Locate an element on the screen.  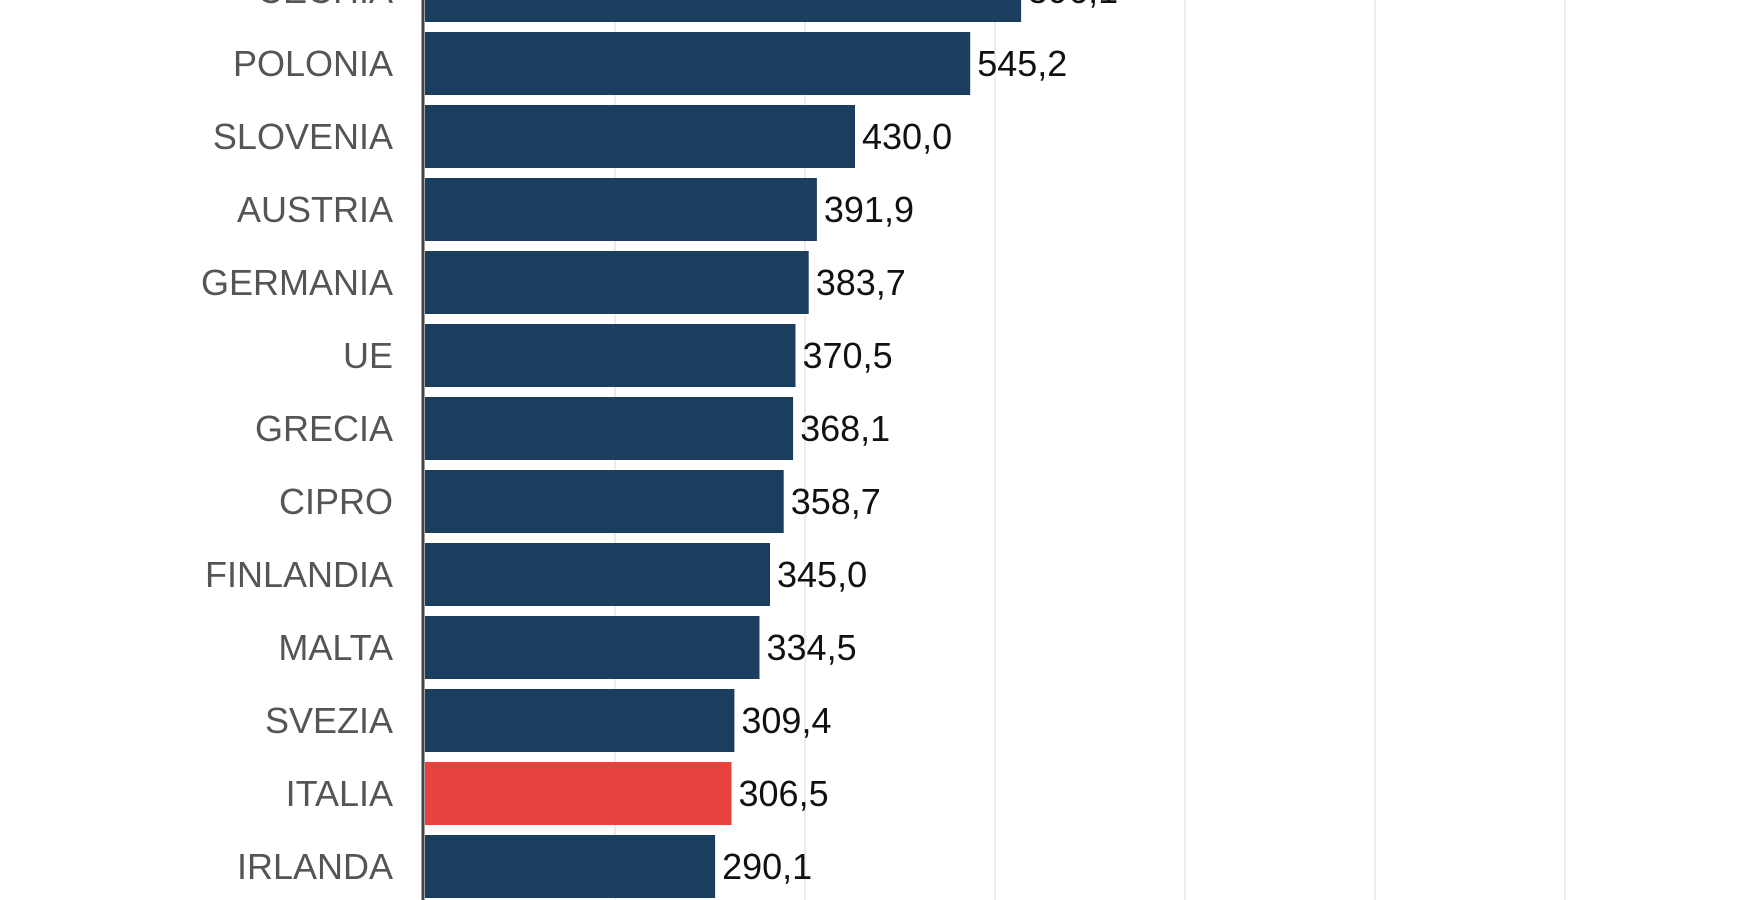
bar-cipro is located at coordinates (604, 501).